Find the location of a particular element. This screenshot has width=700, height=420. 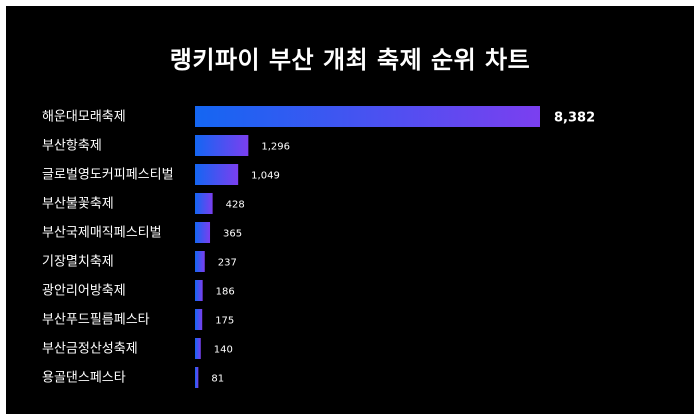

category-label: 부산국제매직페스티벌 is located at coordinates (102, 233).